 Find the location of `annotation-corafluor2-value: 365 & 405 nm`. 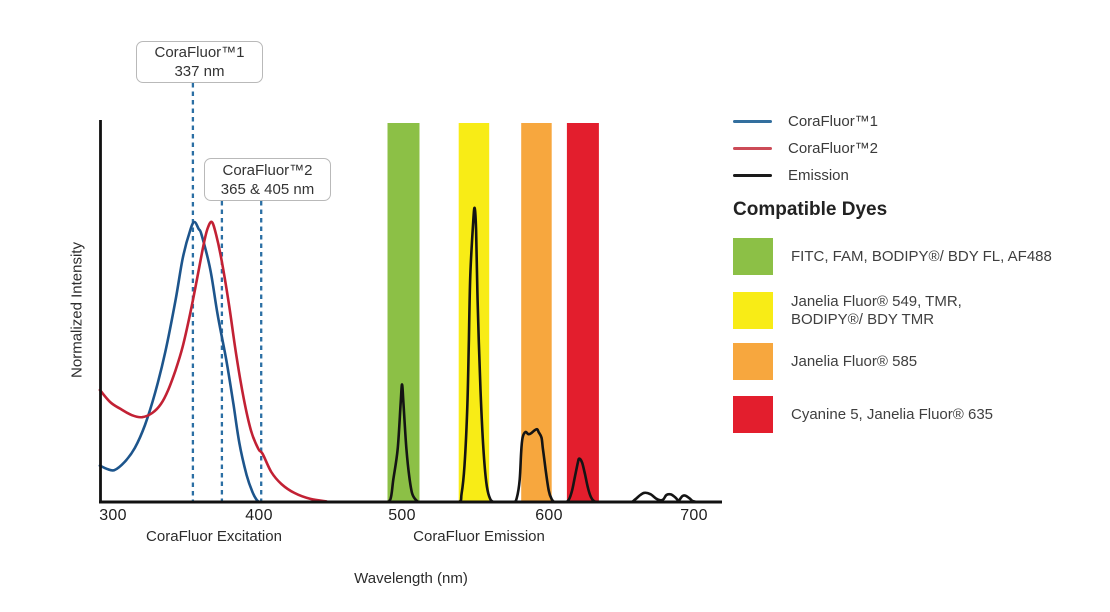

annotation-corafluor2-value: 365 & 405 nm is located at coordinates (267, 189).